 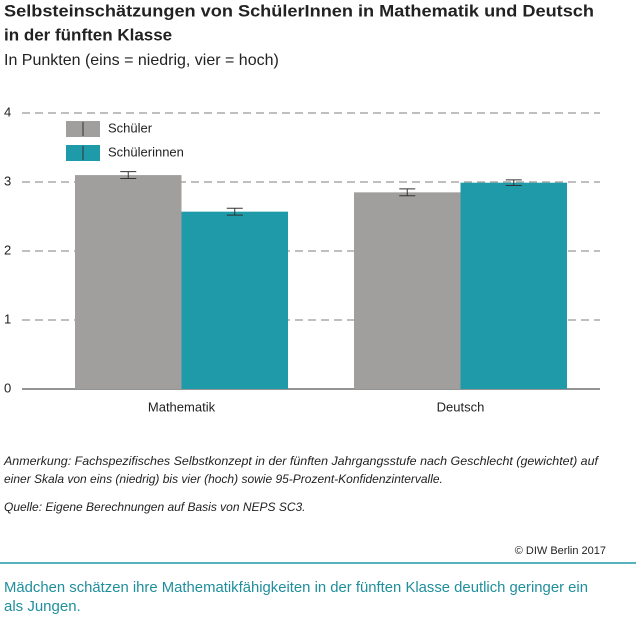 What do you see at coordinates (7, 387) in the screenshot?
I see `y-tick-label: 0` at bounding box center [7, 387].